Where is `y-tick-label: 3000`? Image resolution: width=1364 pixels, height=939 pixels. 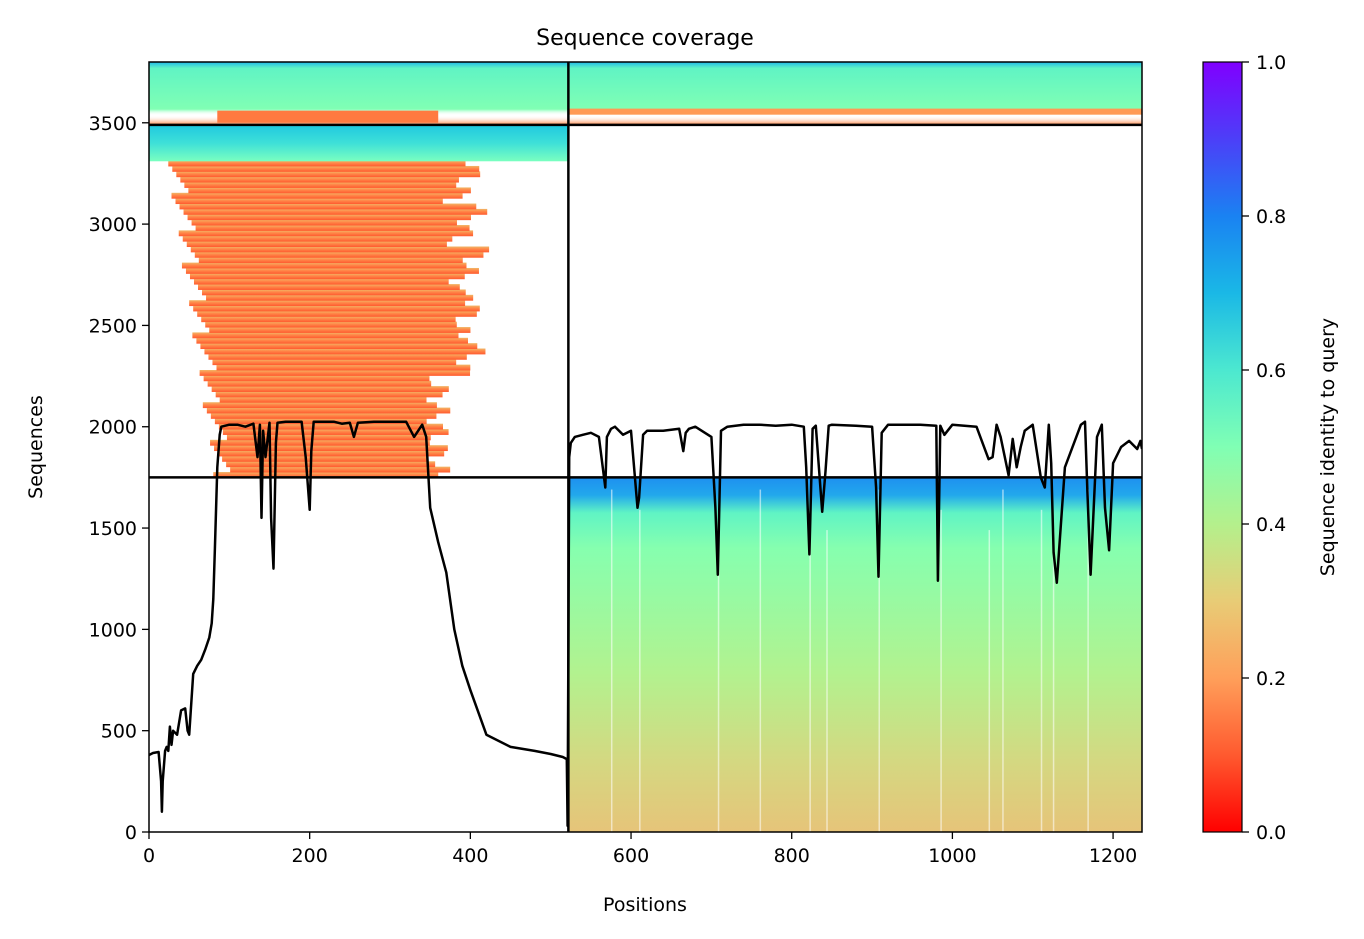 y-tick-label: 3000 is located at coordinates (113, 225).